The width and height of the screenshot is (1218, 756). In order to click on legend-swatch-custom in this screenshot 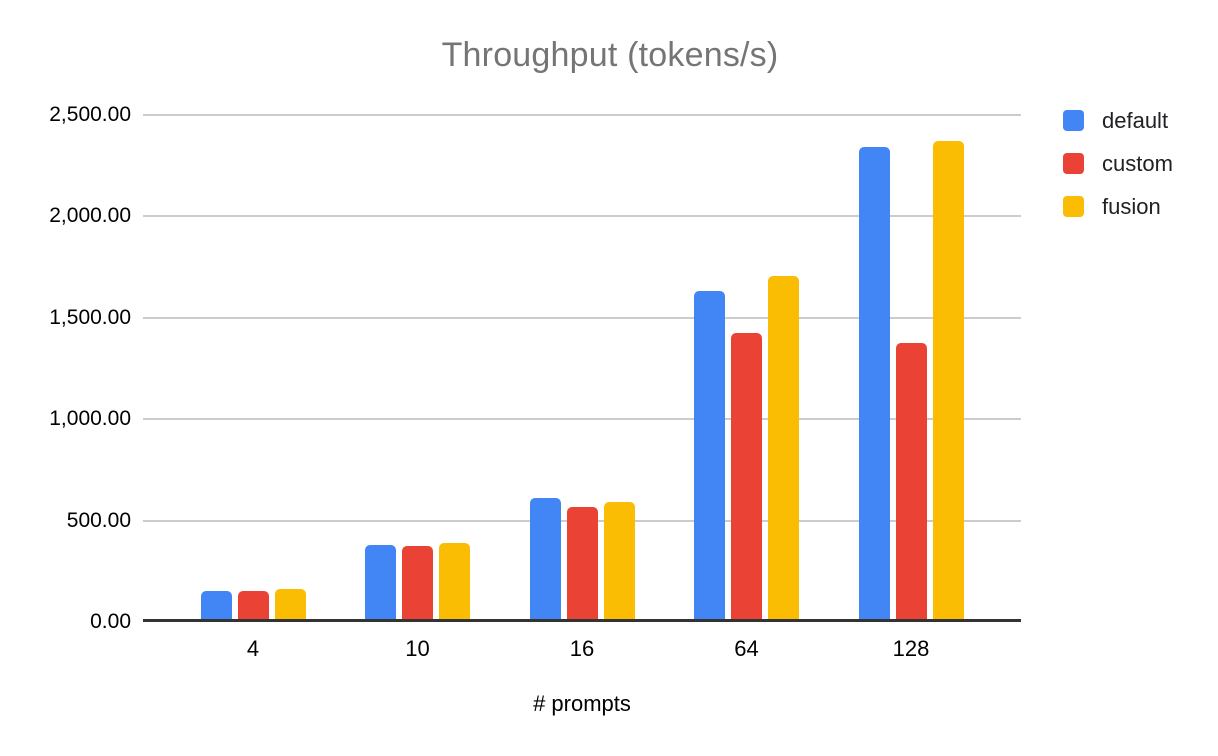, I will do `click(1073, 163)`.